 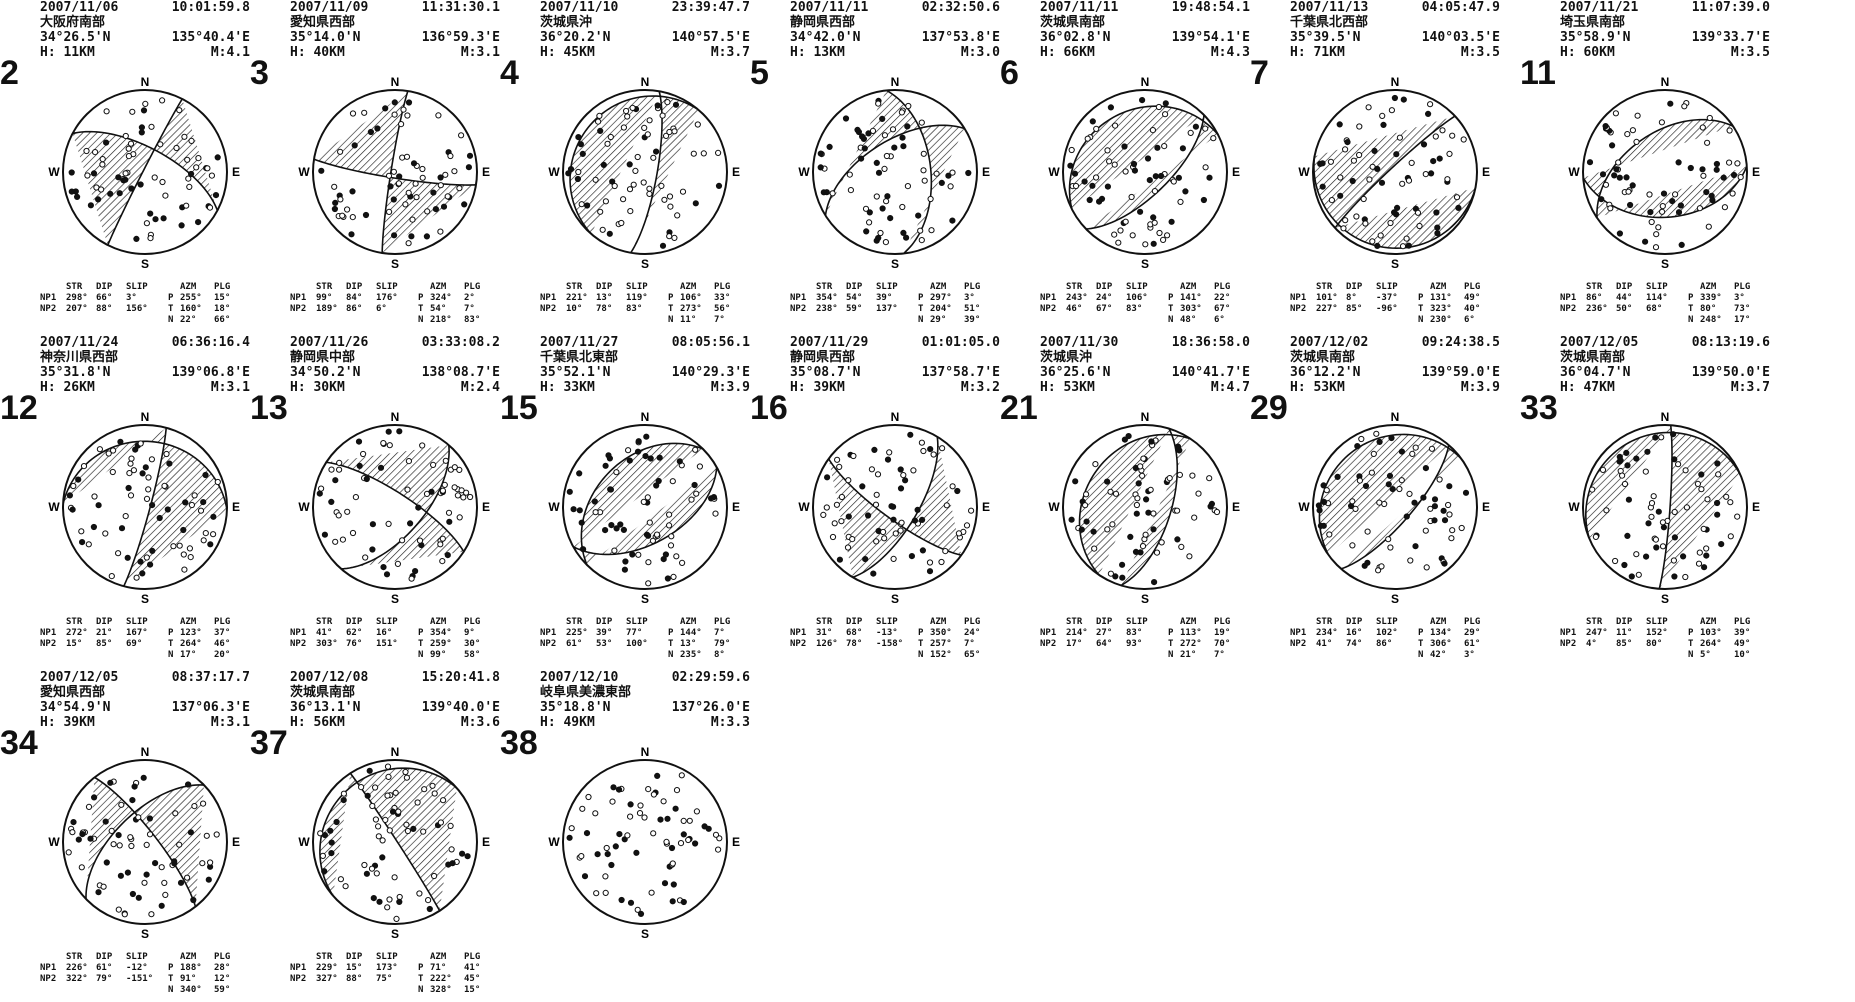 What do you see at coordinates (1460, 372) in the screenshot?
I see `event-longitude: 139°59.0'E` at bounding box center [1460, 372].